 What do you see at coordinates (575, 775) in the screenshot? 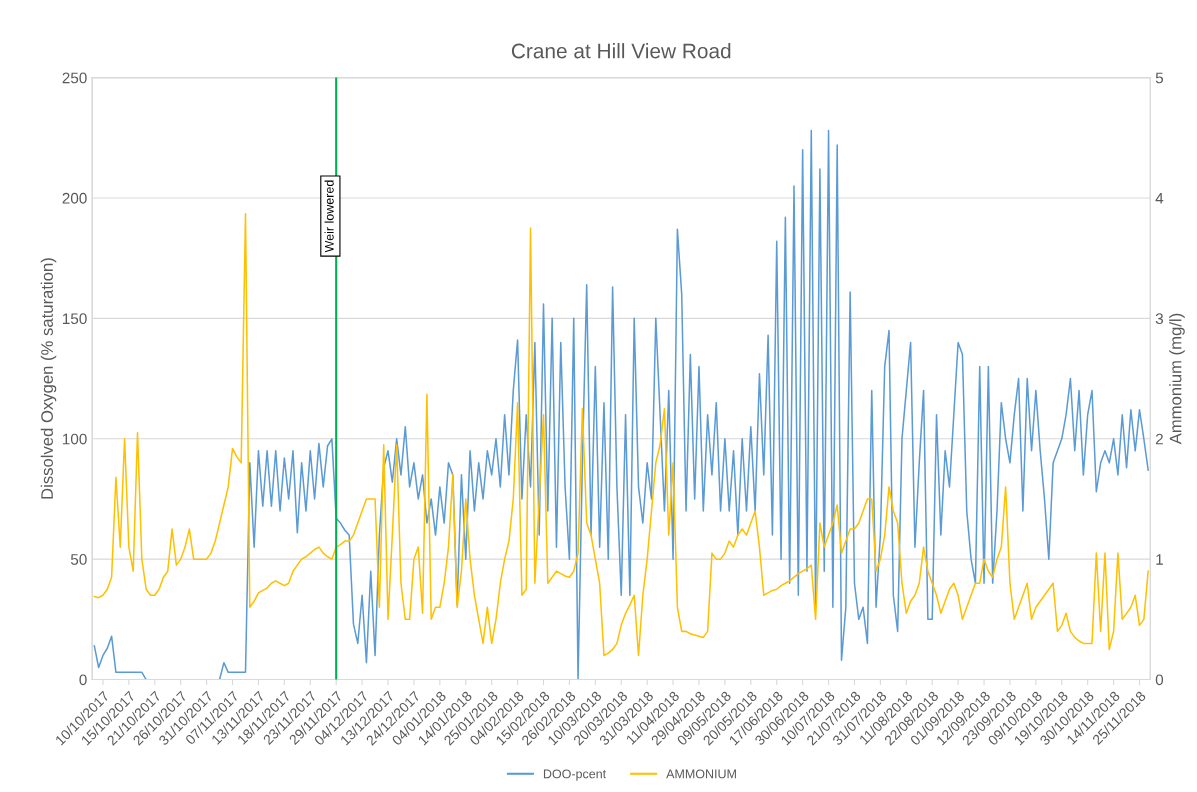
I see `legend-label: DOO-pcent` at bounding box center [575, 775].